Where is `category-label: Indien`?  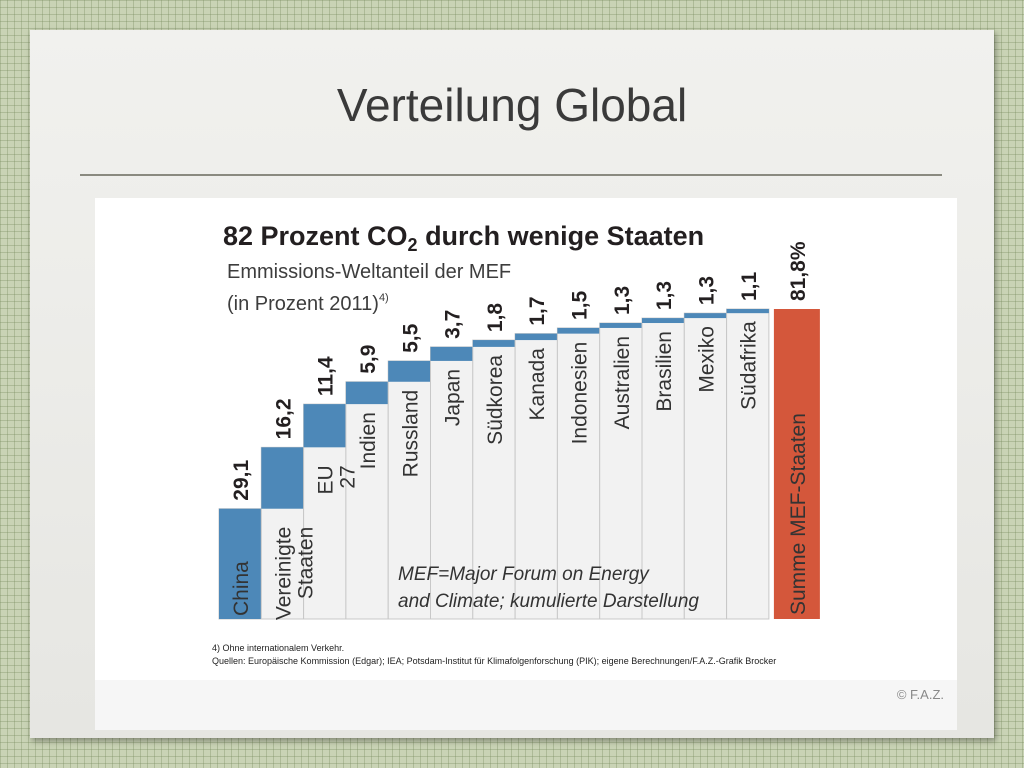
category-label: Indien is located at coordinates (368, 440).